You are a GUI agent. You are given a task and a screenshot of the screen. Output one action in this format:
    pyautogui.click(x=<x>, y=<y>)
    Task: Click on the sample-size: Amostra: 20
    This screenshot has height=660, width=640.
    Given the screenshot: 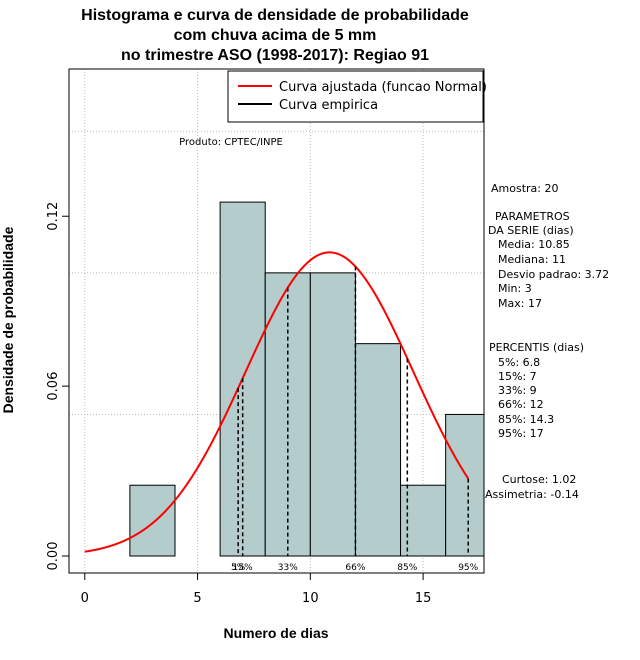 What is the action you would take?
    pyautogui.click(x=525, y=188)
    